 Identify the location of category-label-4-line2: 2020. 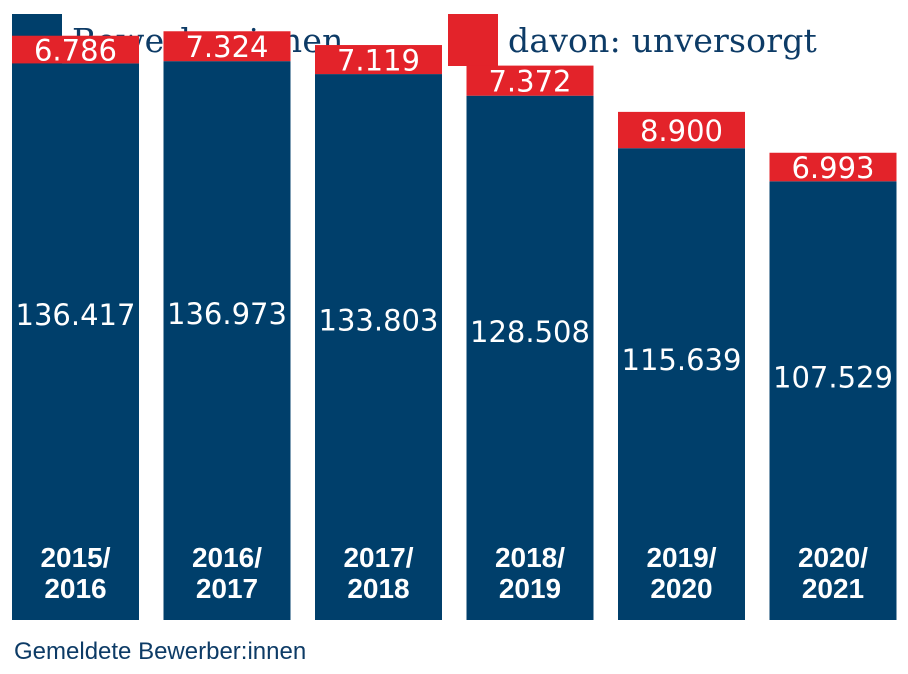
(681, 588).